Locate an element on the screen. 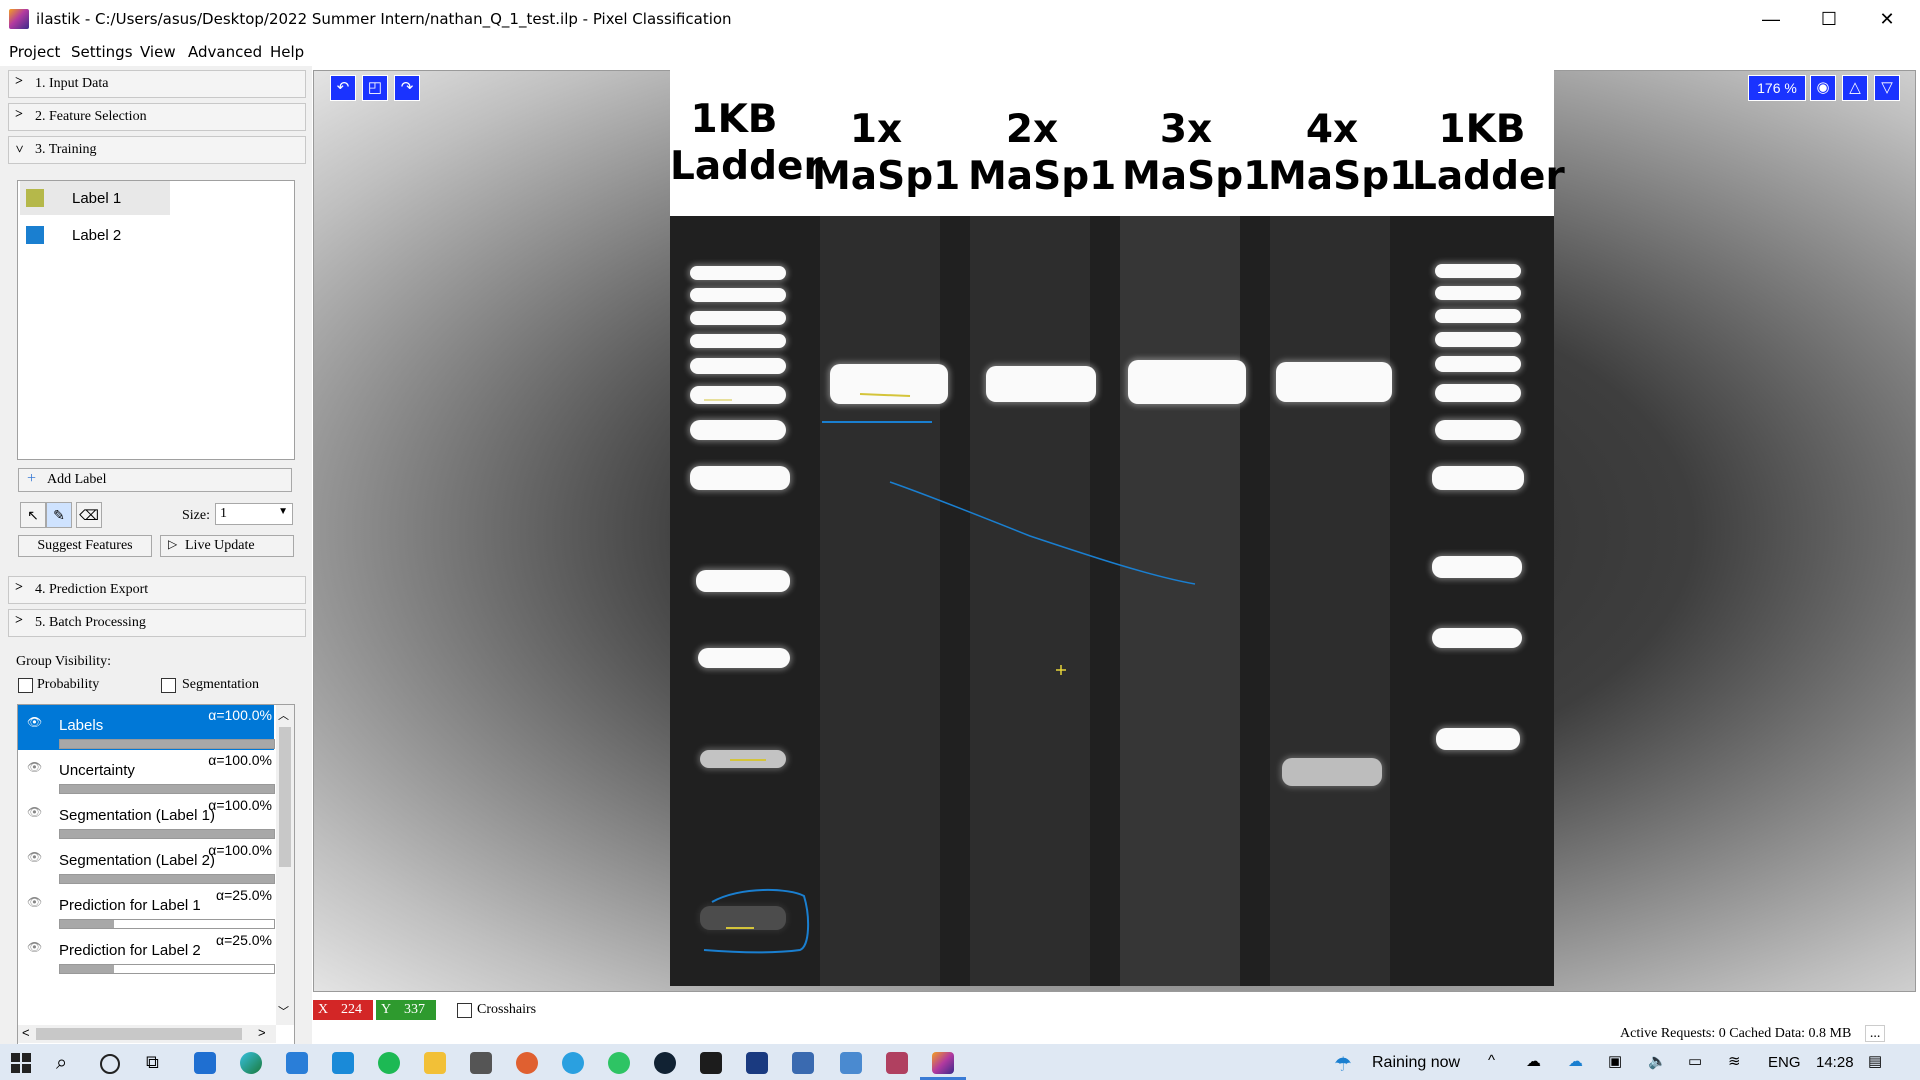 The height and width of the screenshot is (1080, 1920). vertical-scrollbar: ︿ ﹀ is located at coordinates (285, 865).